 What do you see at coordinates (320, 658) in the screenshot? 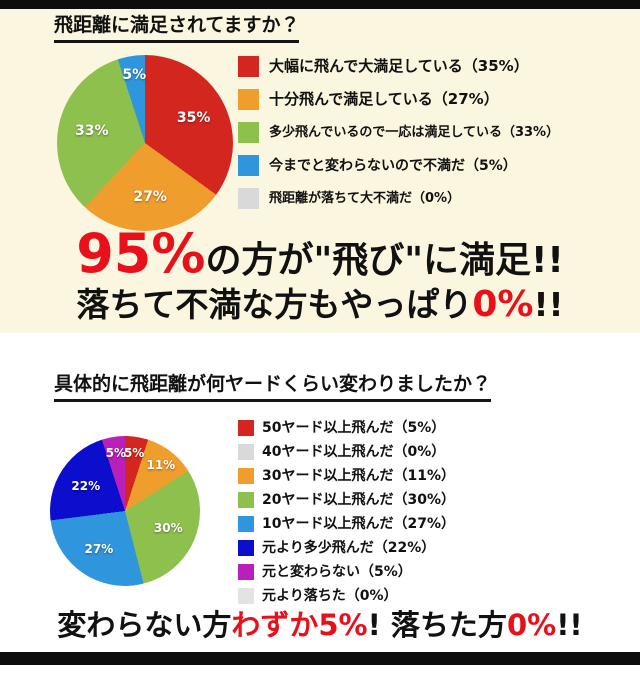
I see `bottom-black-bar` at bounding box center [320, 658].